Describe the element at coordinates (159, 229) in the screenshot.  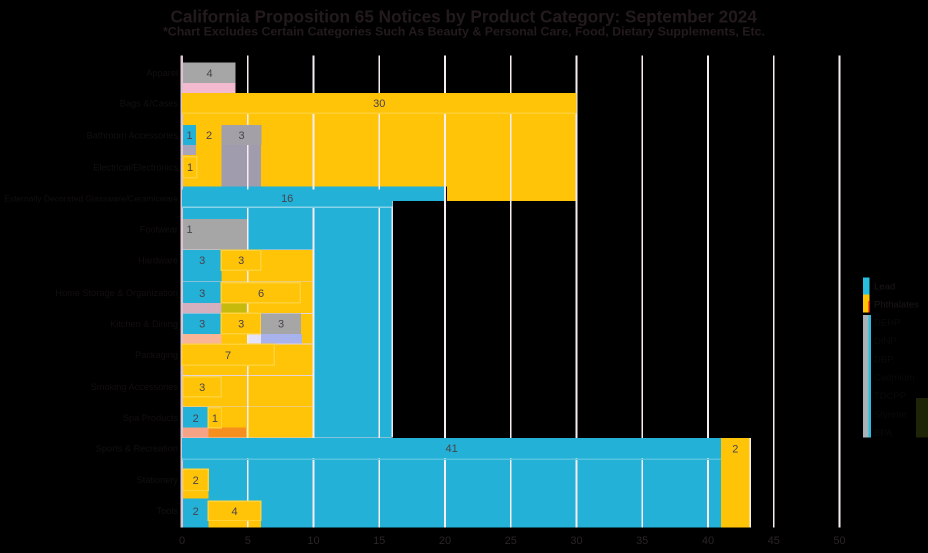
I see `svg-text: Footwear` at that location.